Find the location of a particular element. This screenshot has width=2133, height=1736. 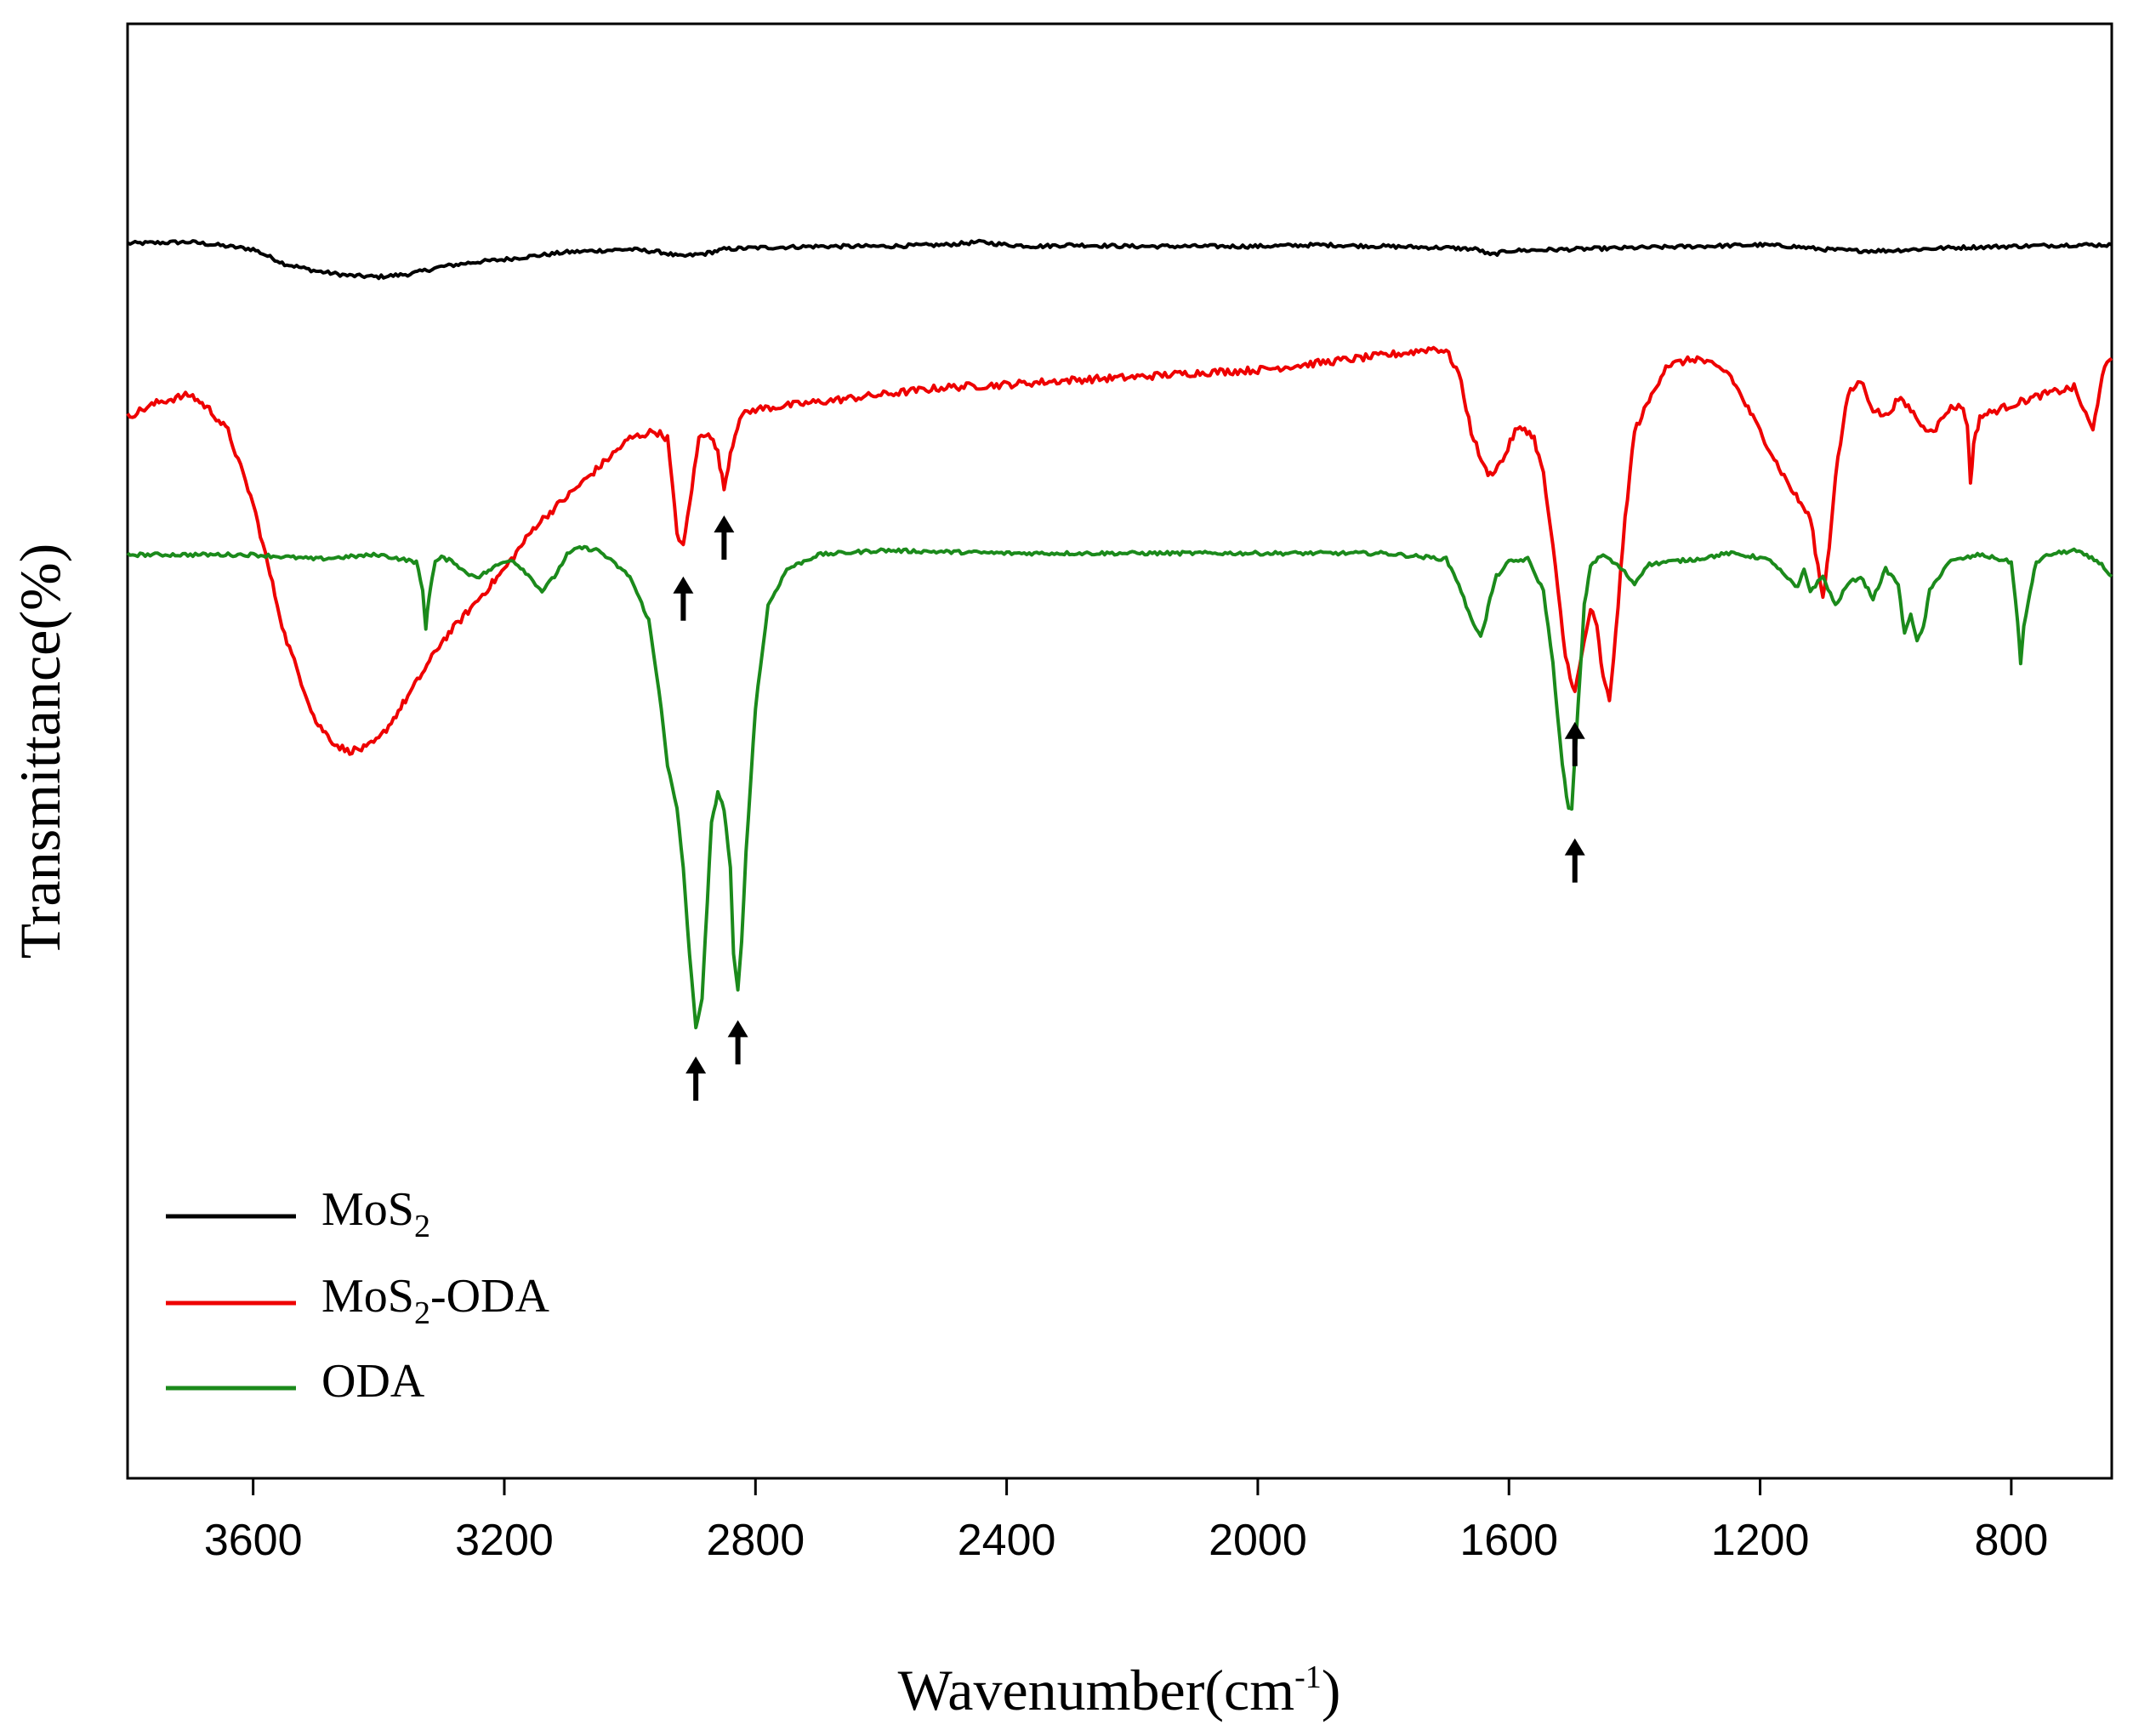

series-line-mos2 is located at coordinates (1120, 259).